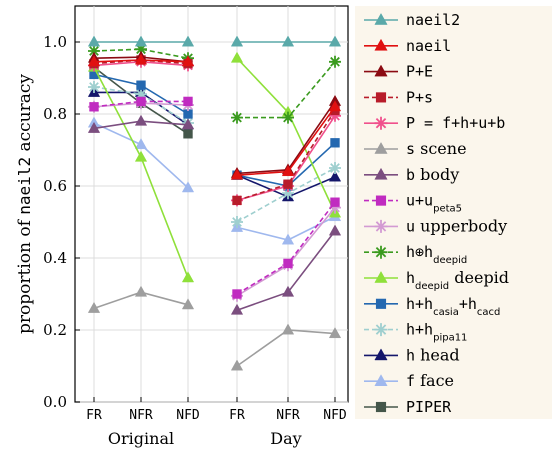 The image size is (552, 452). Describe the element at coordinates (419, 304) in the screenshot. I see `legend-label-part: h+h` at that location.